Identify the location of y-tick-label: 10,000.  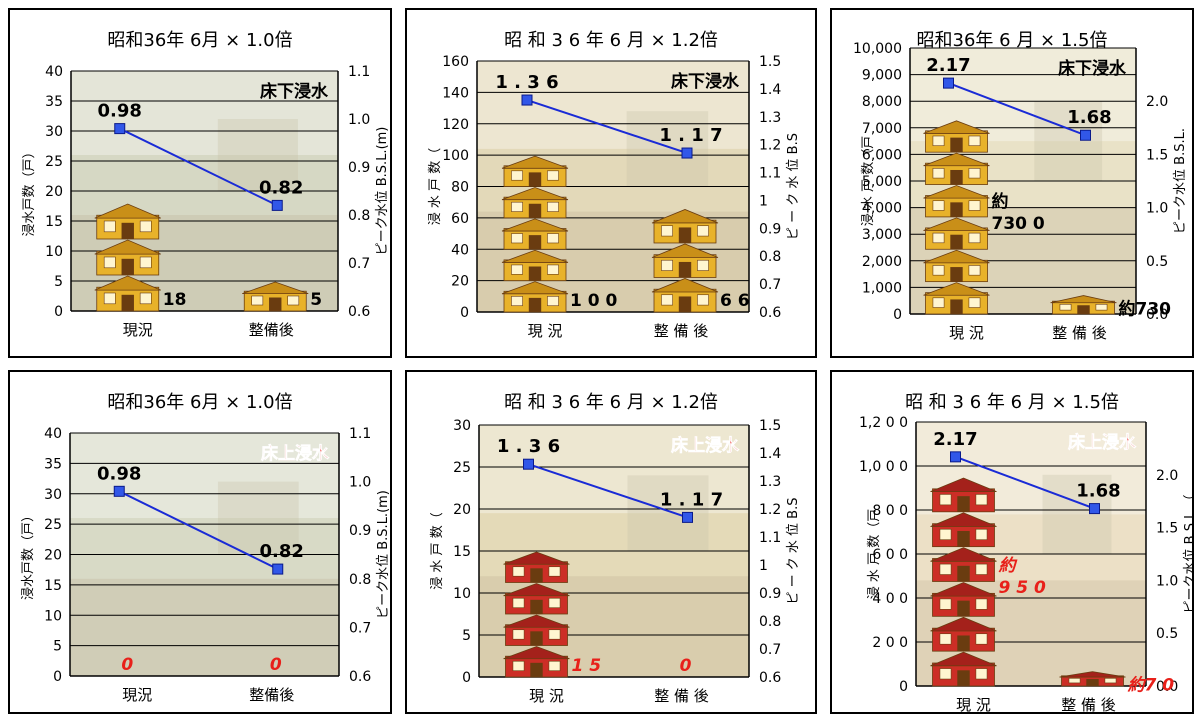
(877, 49).